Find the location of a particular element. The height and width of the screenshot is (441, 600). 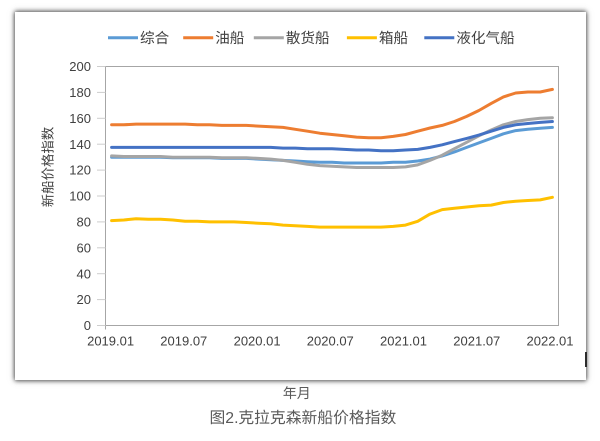

svg-text: 20 is located at coordinates (84, 299).